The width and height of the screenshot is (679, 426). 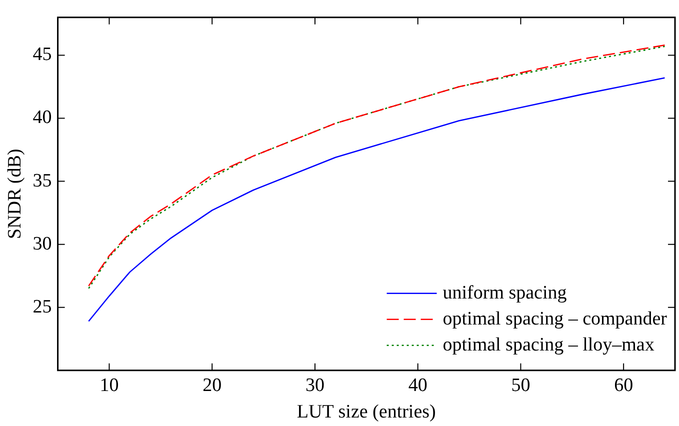 I want to click on y-tick-label: 45, so click(x=42, y=55).